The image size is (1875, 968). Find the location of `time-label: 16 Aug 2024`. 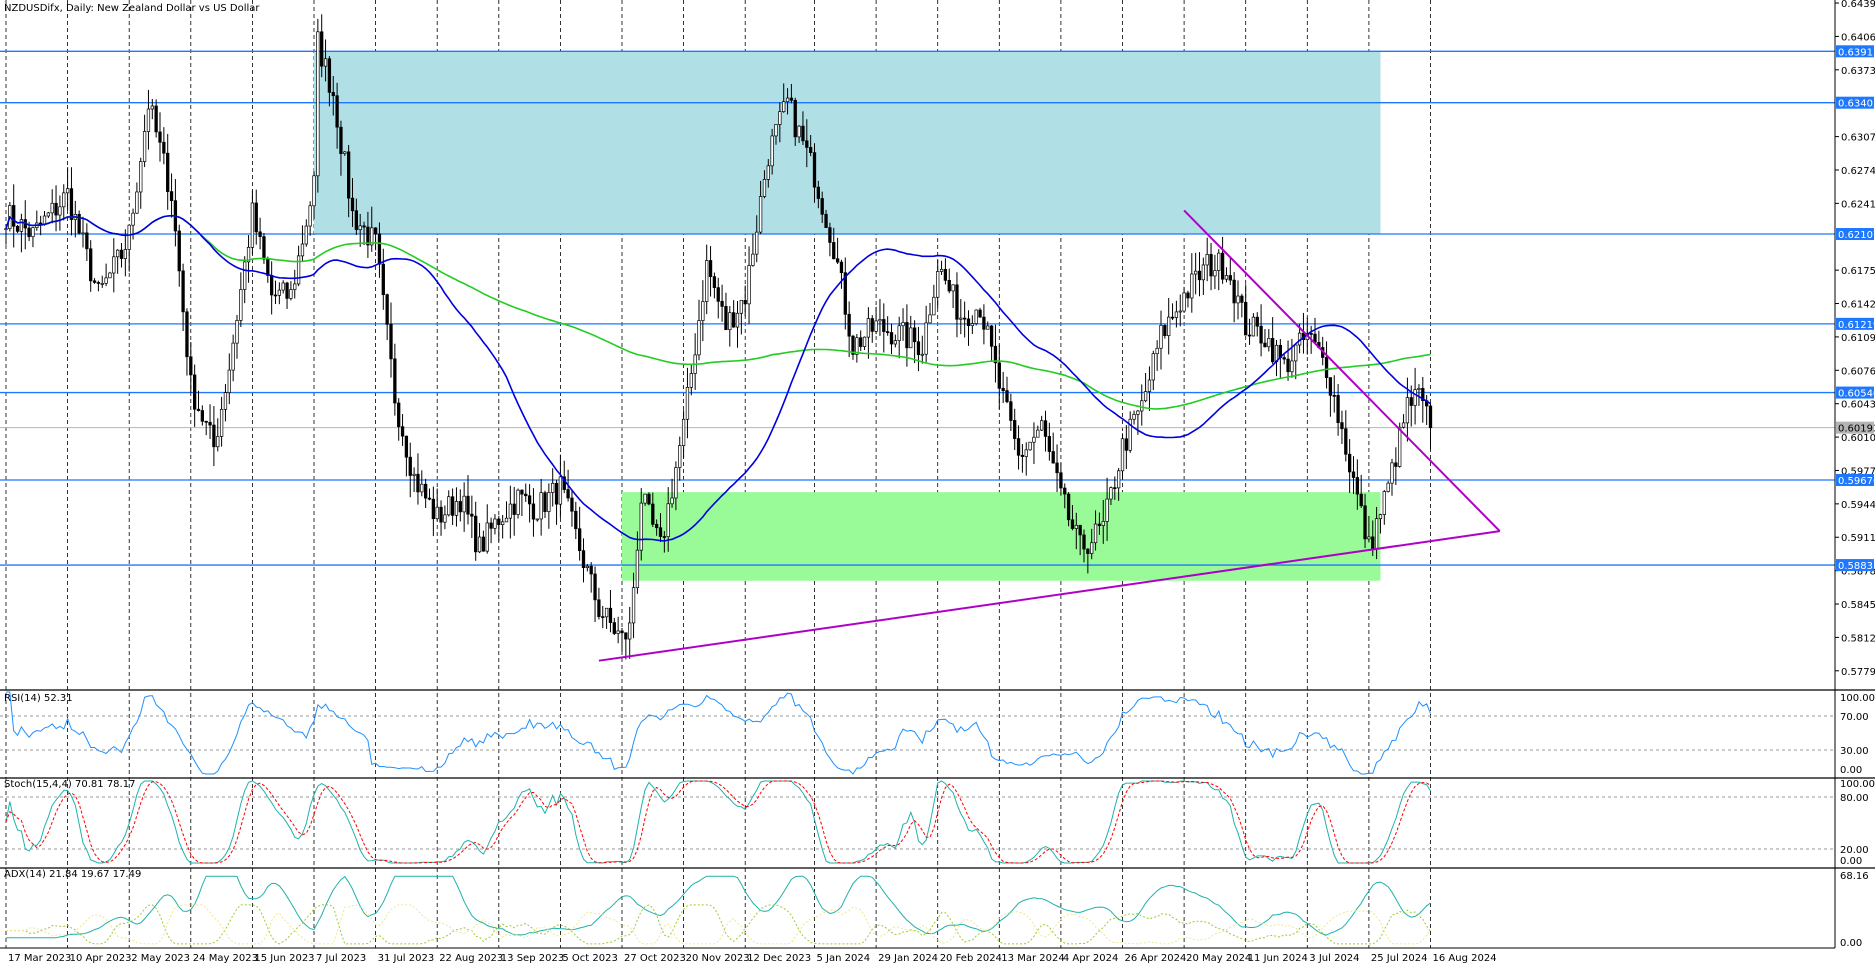

time-label: 16 Aug 2024 is located at coordinates (1465, 958).